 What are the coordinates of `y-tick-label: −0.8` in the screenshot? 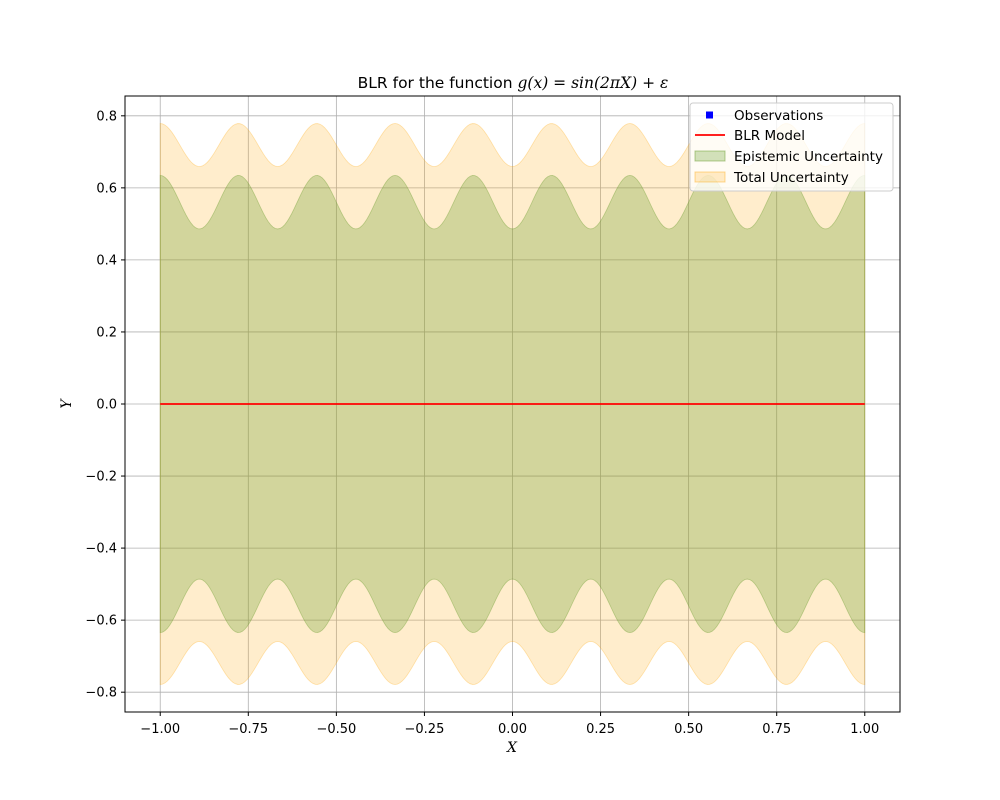 It's located at (101, 693).